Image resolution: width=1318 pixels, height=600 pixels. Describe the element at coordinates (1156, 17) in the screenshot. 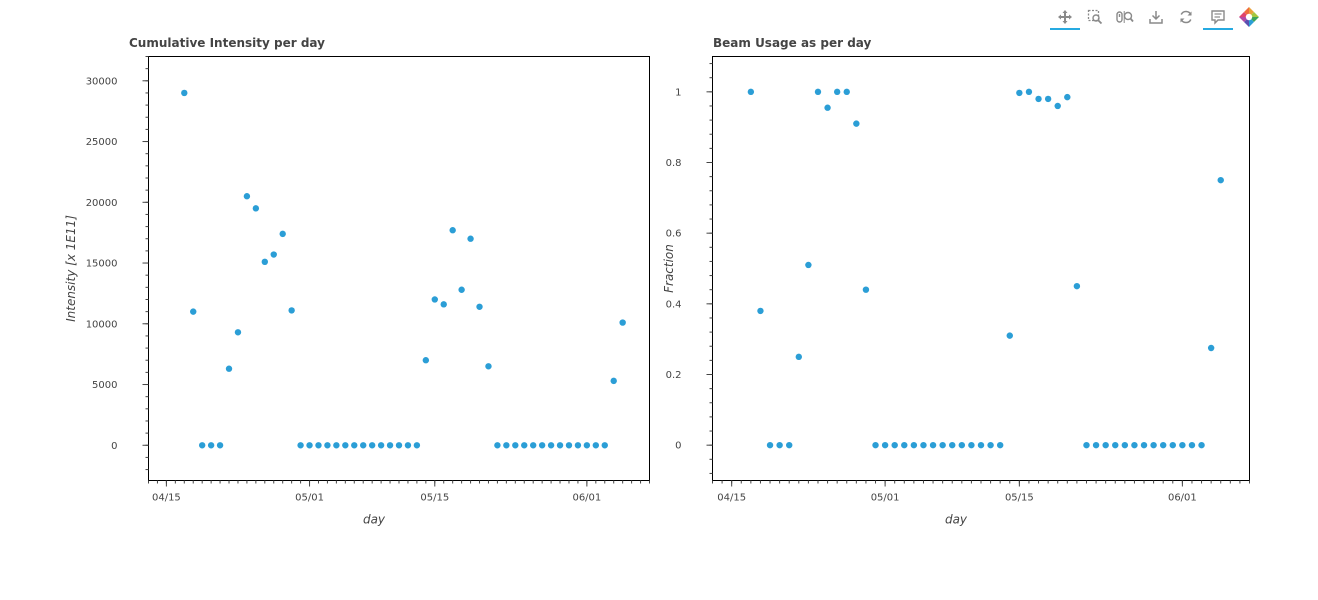

I see `save-tool-button` at that location.